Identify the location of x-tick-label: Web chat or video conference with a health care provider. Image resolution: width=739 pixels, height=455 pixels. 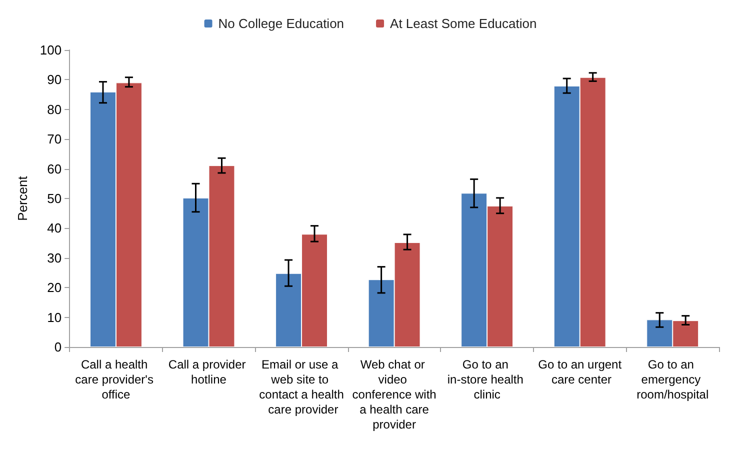
(394, 395).